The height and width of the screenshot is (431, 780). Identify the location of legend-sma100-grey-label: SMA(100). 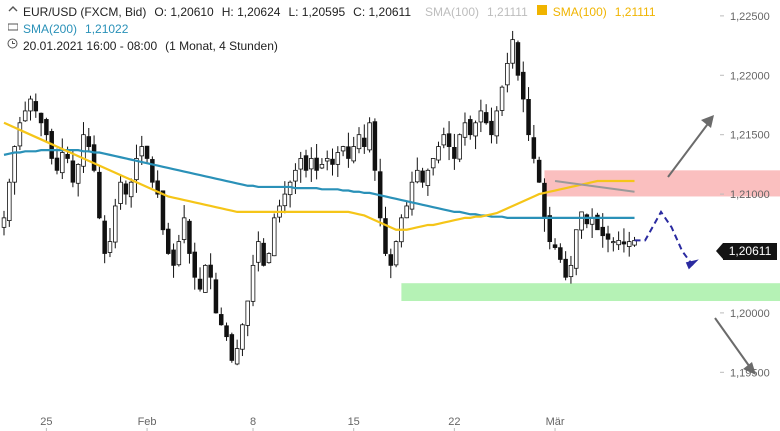
(452, 12).